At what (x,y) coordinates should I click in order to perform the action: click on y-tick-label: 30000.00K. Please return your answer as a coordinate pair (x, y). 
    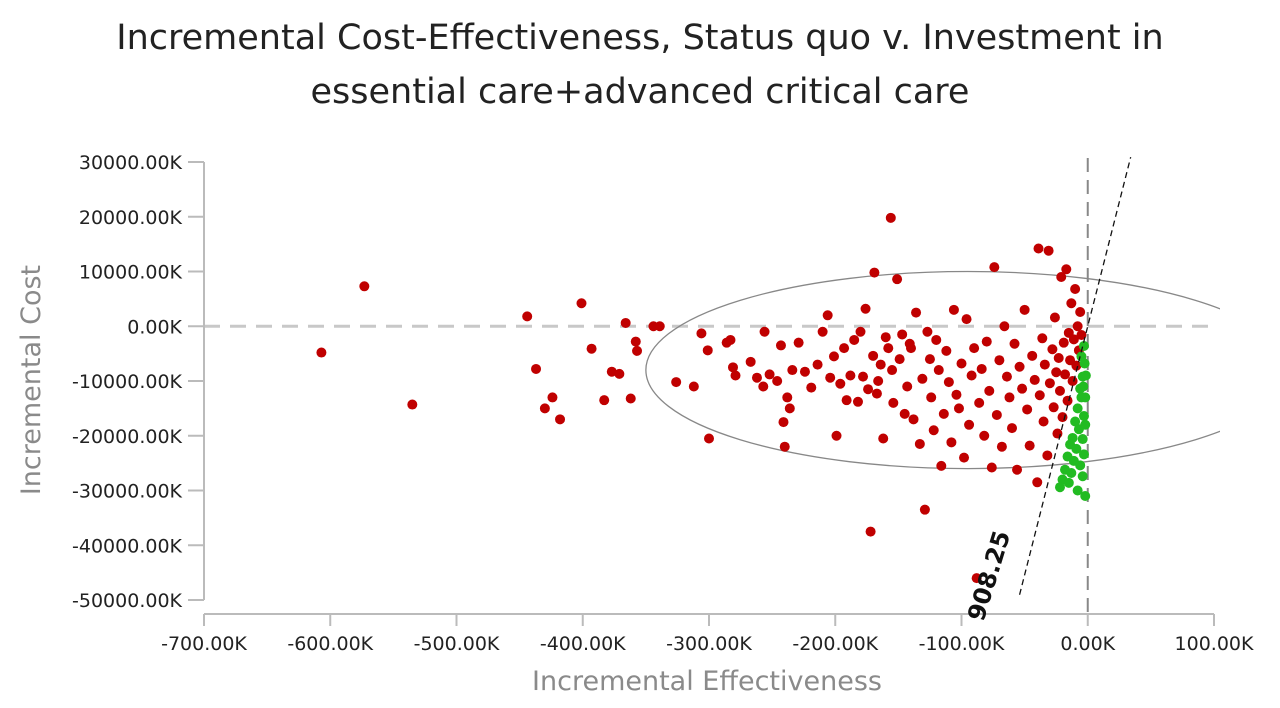
    Looking at the image, I should click on (131, 163).